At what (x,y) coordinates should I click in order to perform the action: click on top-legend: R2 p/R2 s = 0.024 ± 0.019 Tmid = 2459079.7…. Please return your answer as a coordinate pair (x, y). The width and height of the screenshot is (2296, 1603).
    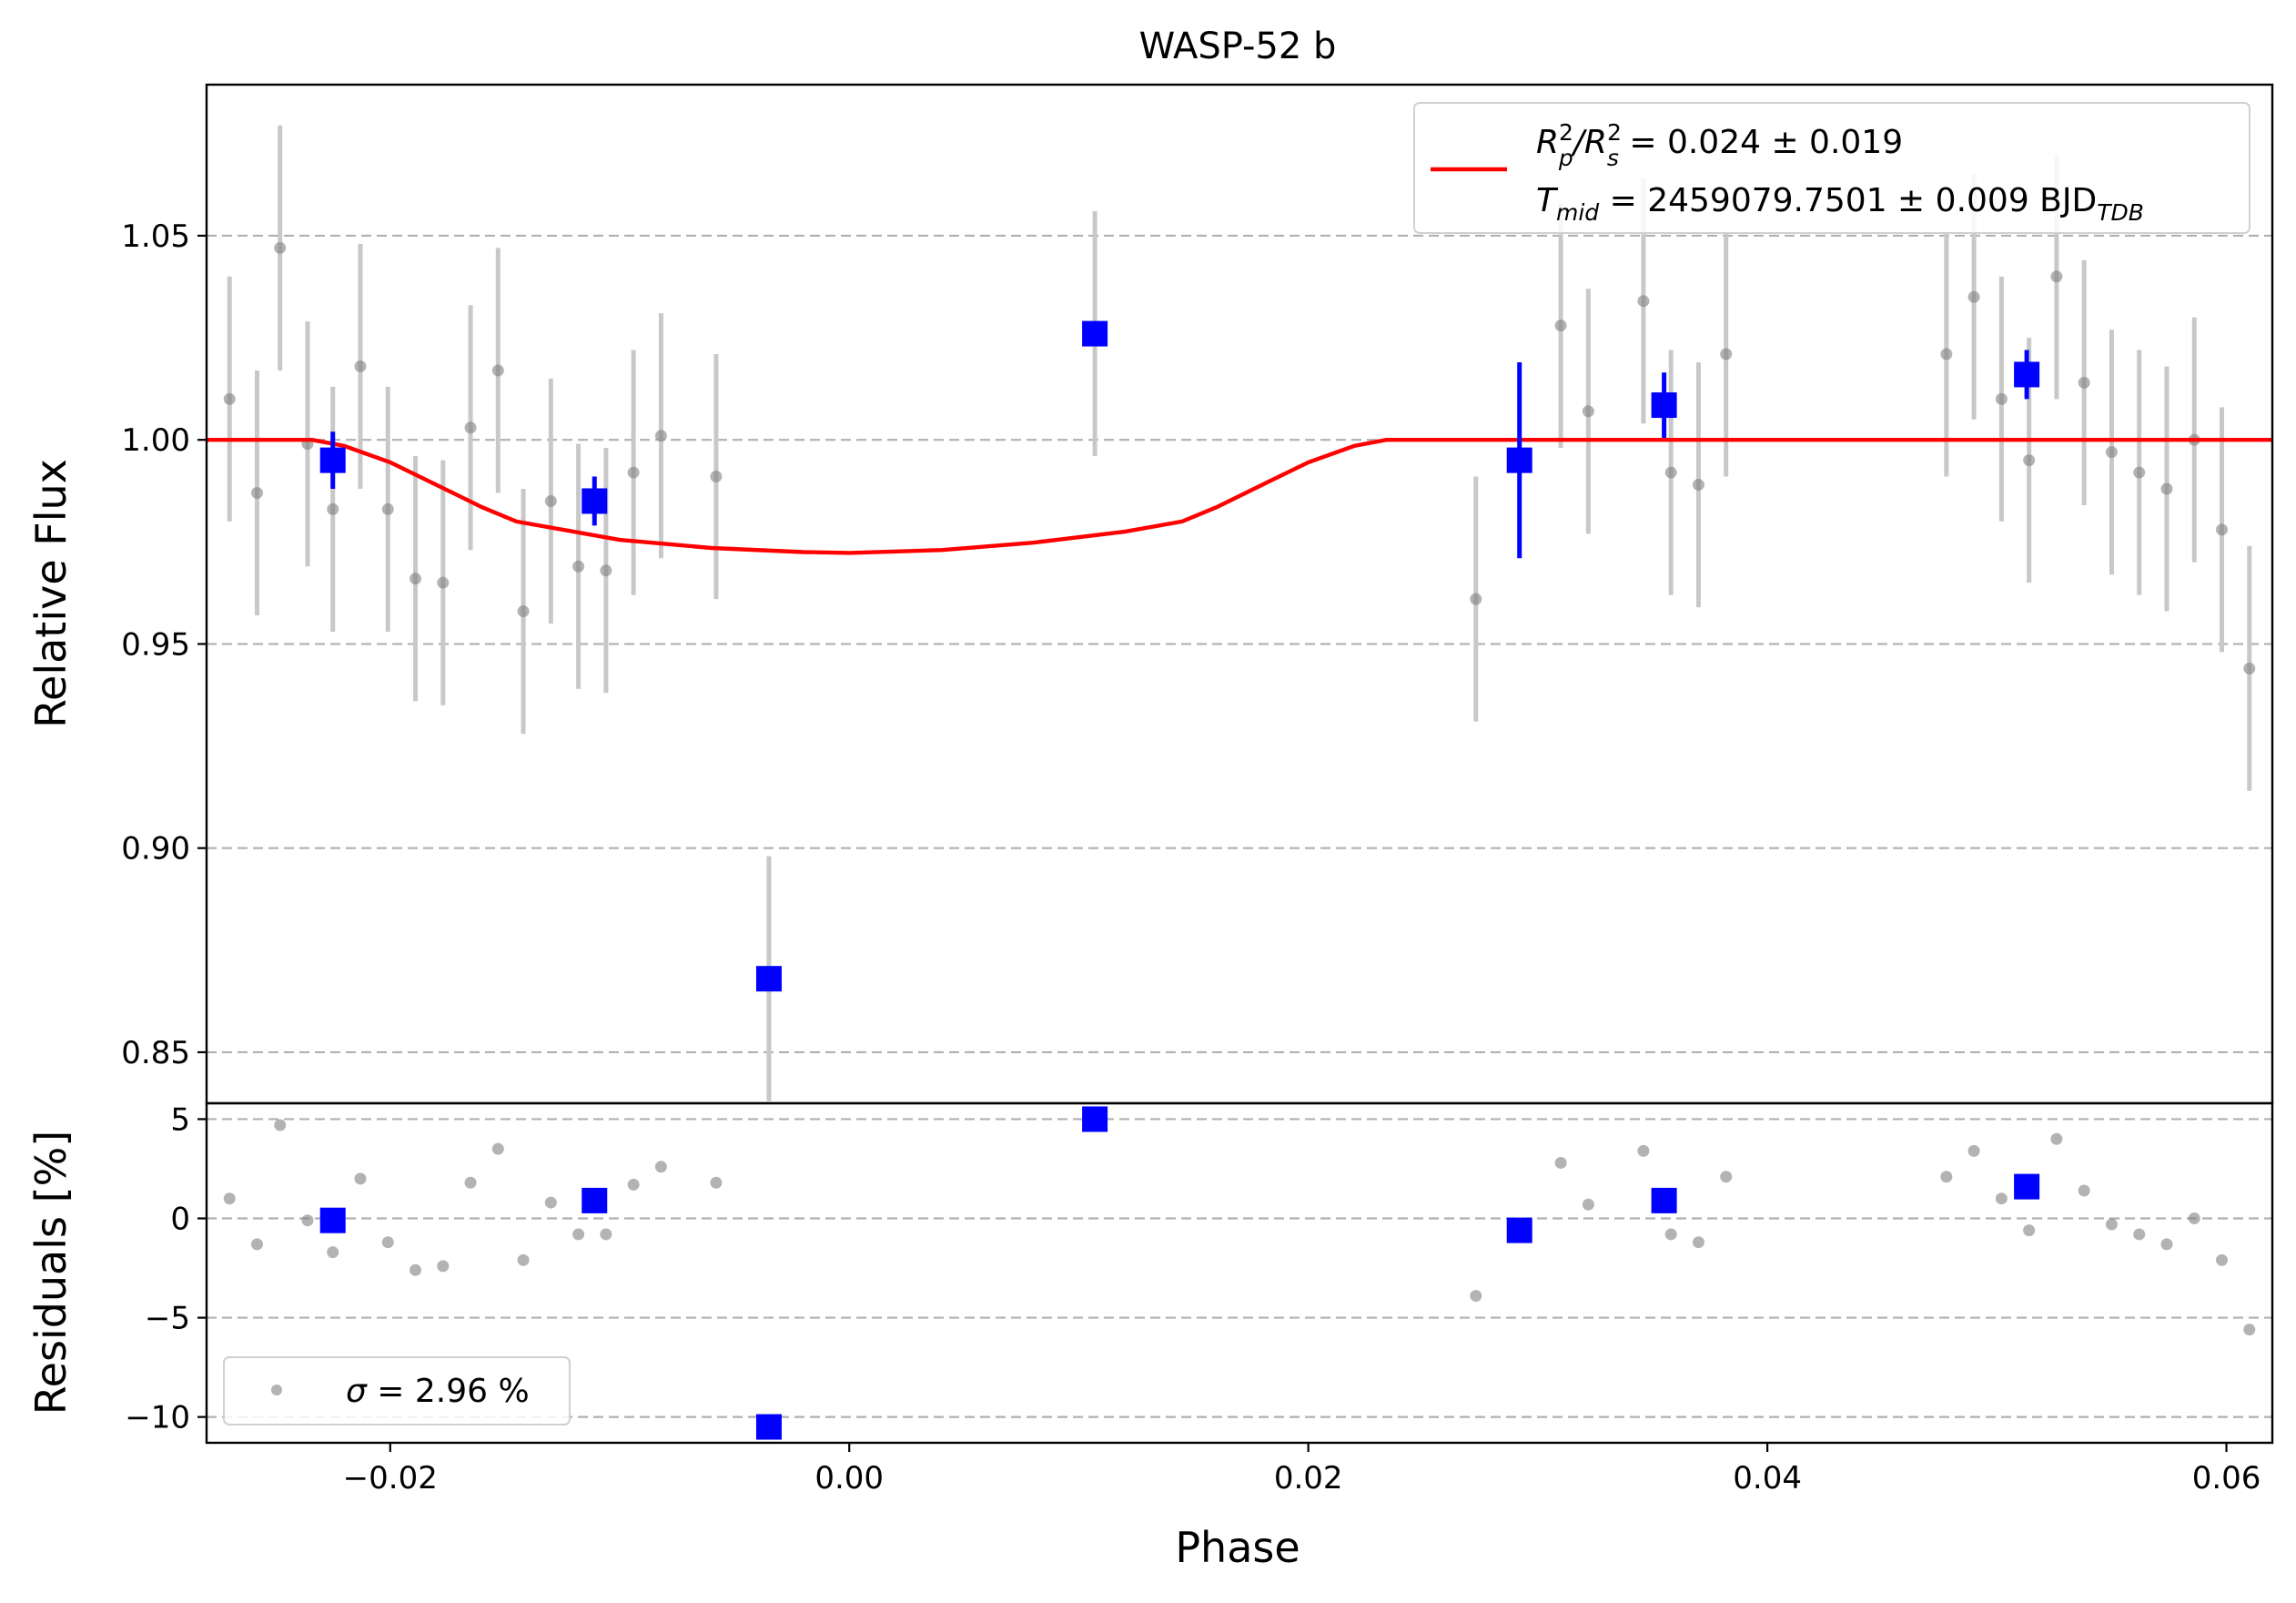
    Looking at the image, I should click on (1832, 168).